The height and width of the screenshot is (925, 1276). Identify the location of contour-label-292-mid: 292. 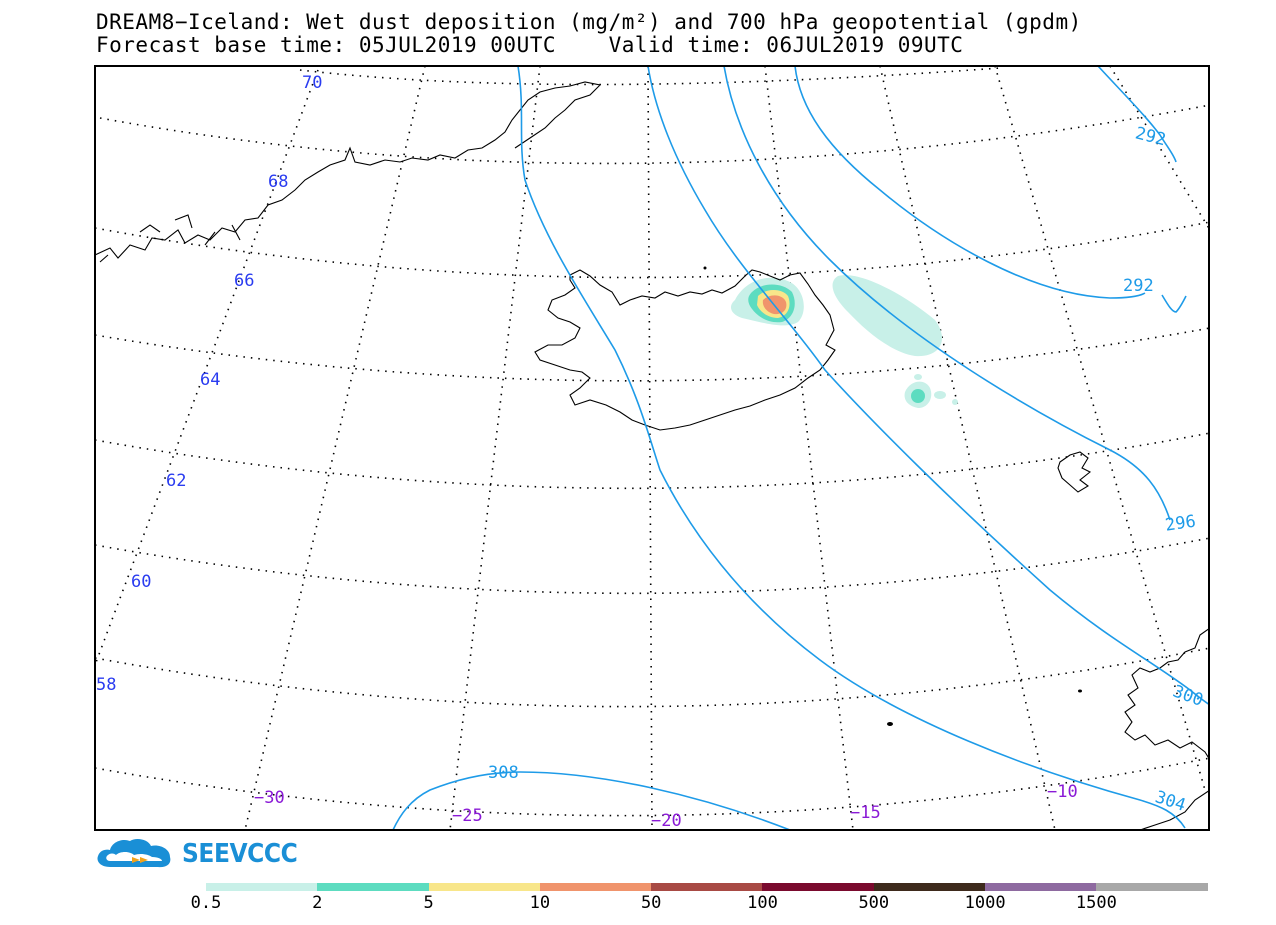
(1138, 286).